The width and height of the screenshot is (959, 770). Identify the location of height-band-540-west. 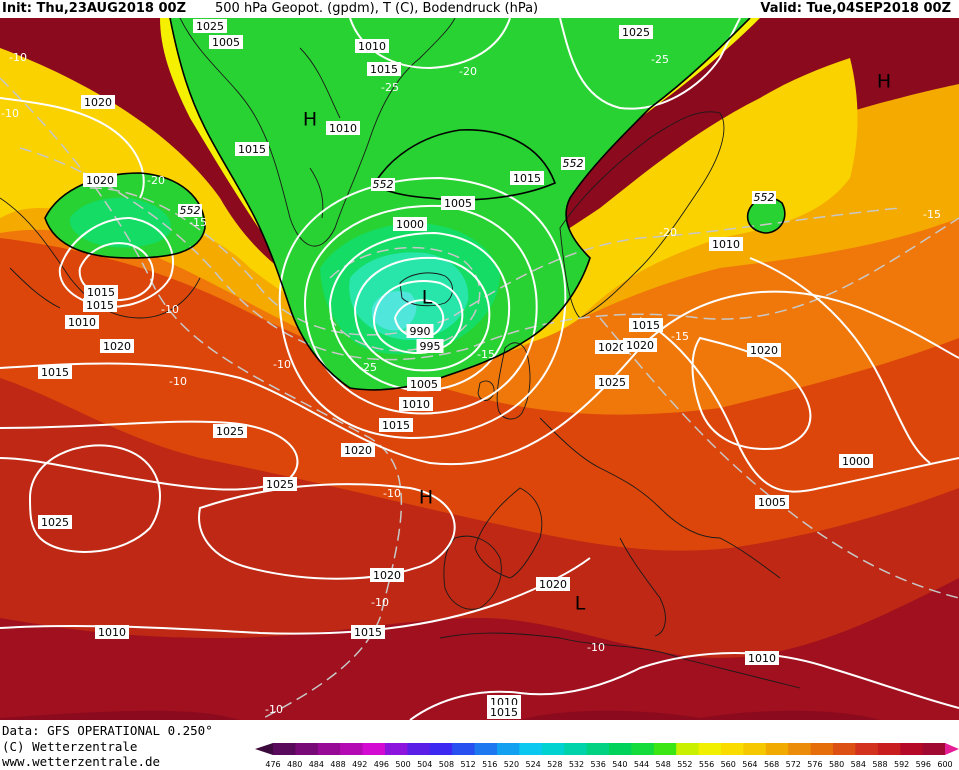
(120, 222).